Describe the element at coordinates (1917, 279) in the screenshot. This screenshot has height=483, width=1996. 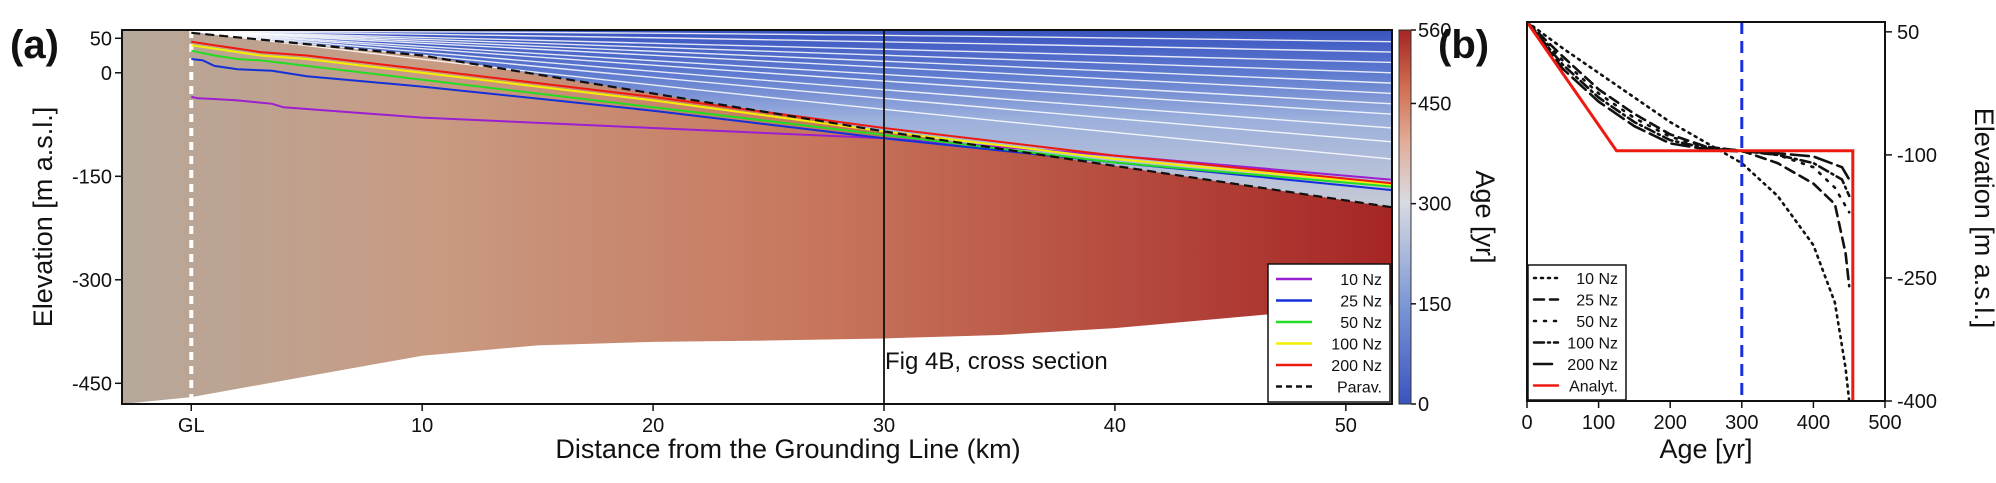
I see `y-tick-label: -250` at that location.